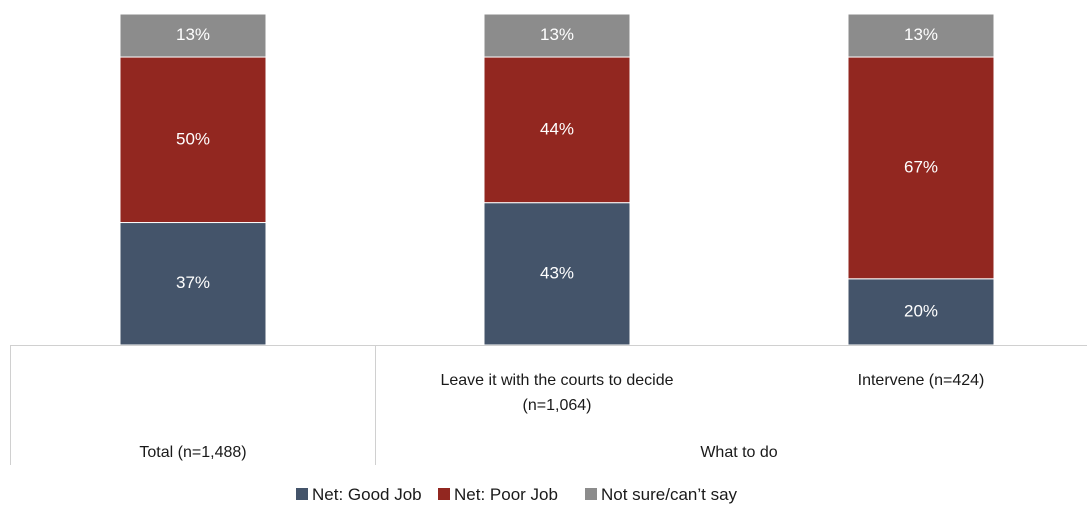 The height and width of the screenshot is (512, 1087). Describe the element at coordinates (444, 494) in the screenshot. I see `legend-swatch-net-poor-job` at that location.